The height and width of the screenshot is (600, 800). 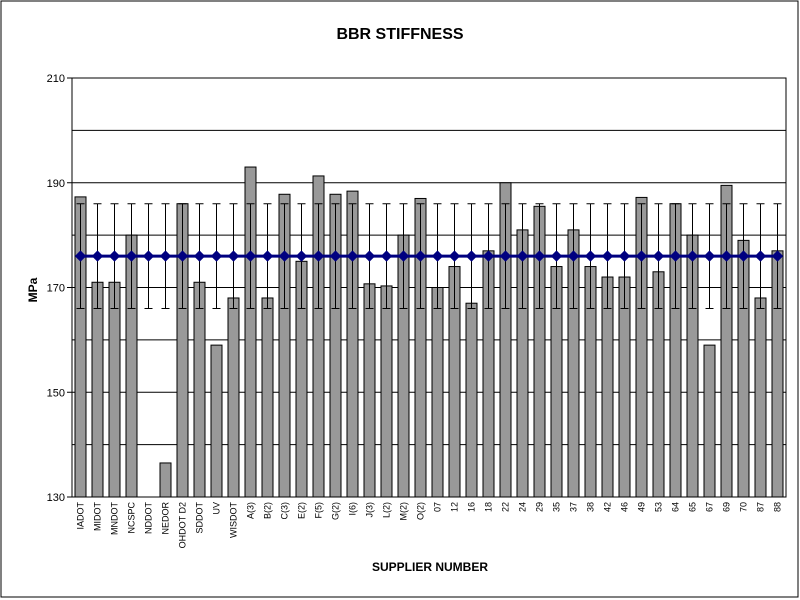 I want to click on y-tick-label: 130, so click(x=56, y=498).